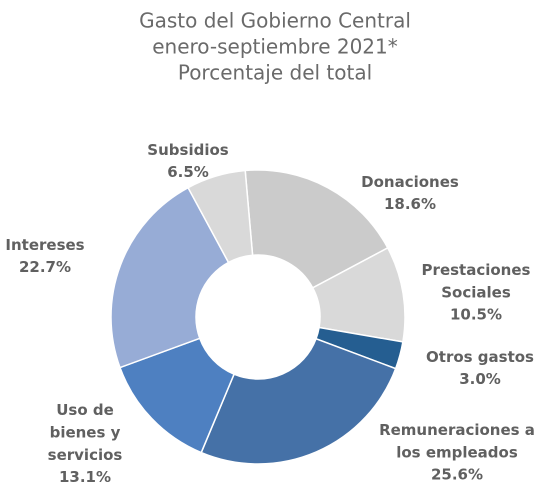 The width and height of the screenshot is (547, 485). I want to click on value-label: 13.1%, so click(85, 476).